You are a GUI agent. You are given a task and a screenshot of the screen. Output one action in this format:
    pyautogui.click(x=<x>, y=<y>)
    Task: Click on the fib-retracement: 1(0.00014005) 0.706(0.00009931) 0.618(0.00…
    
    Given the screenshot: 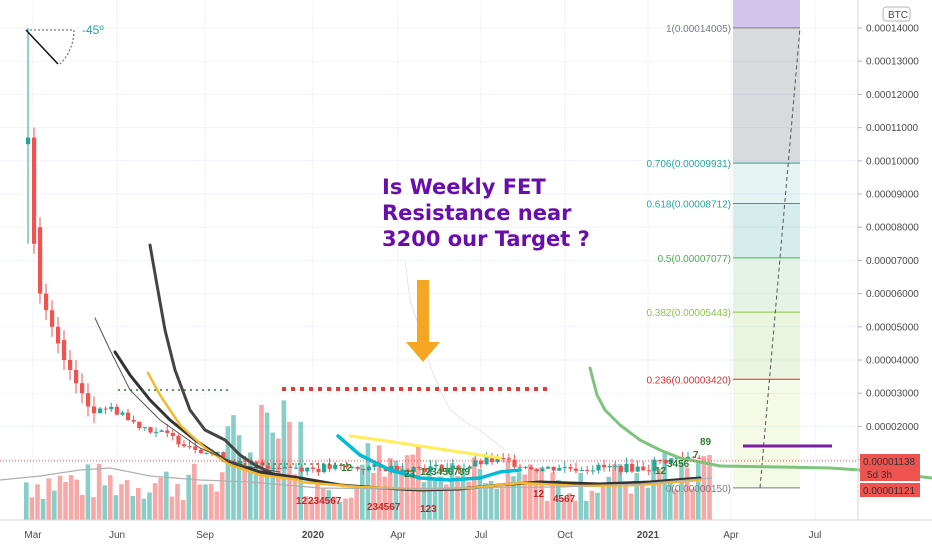 What is the action you would take?
    pyautogui.click(x=723, y=247)
    